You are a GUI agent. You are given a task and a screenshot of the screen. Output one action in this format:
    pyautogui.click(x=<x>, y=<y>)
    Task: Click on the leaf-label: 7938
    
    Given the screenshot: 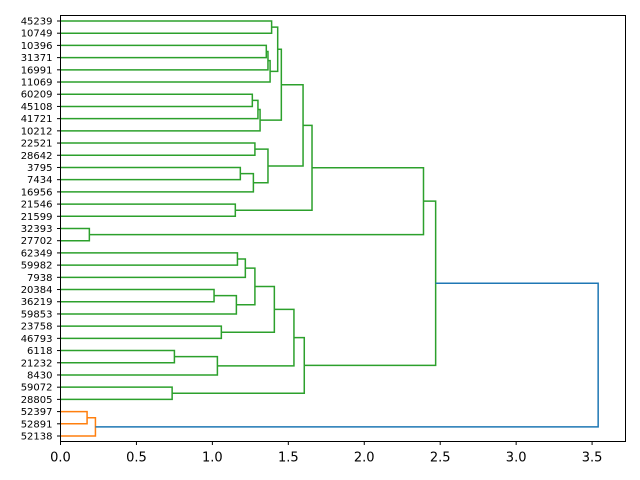 What is the action you would take?
    pyautogui.click(x=39, y=278)
    